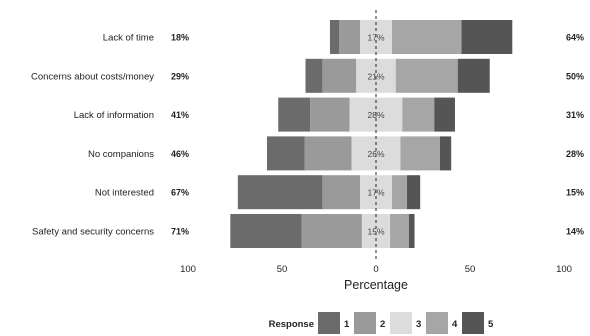 The height and width of the screenshot is (336, 590). Describe the element at coordinates (575, 232) in the screenshot. I see `right-percent-label: 14%` at that location.